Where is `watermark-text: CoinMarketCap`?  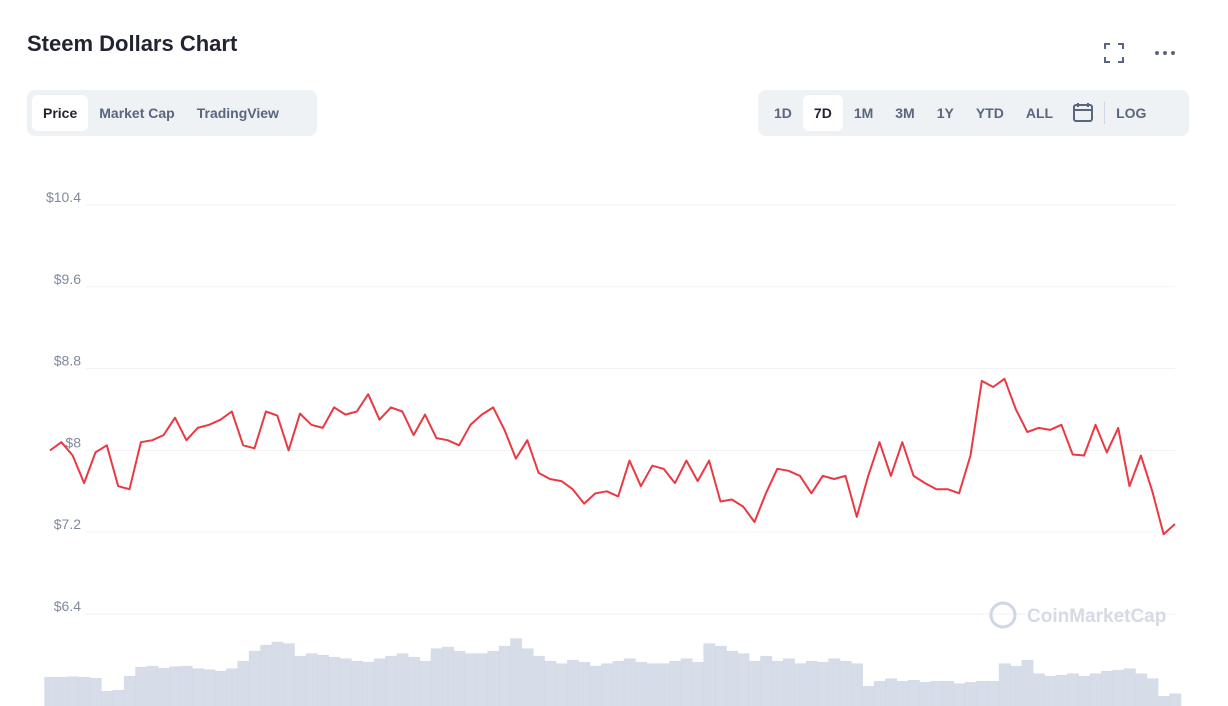
watermark-text: CoinMarketCap is located at coordinates (1096, 616).